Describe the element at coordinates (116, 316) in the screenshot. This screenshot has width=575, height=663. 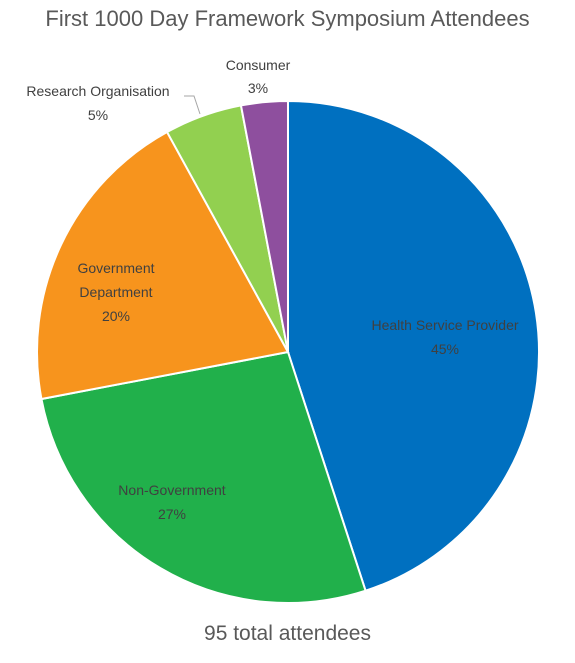
I see `slice-value-government-department: 20%` at that location.